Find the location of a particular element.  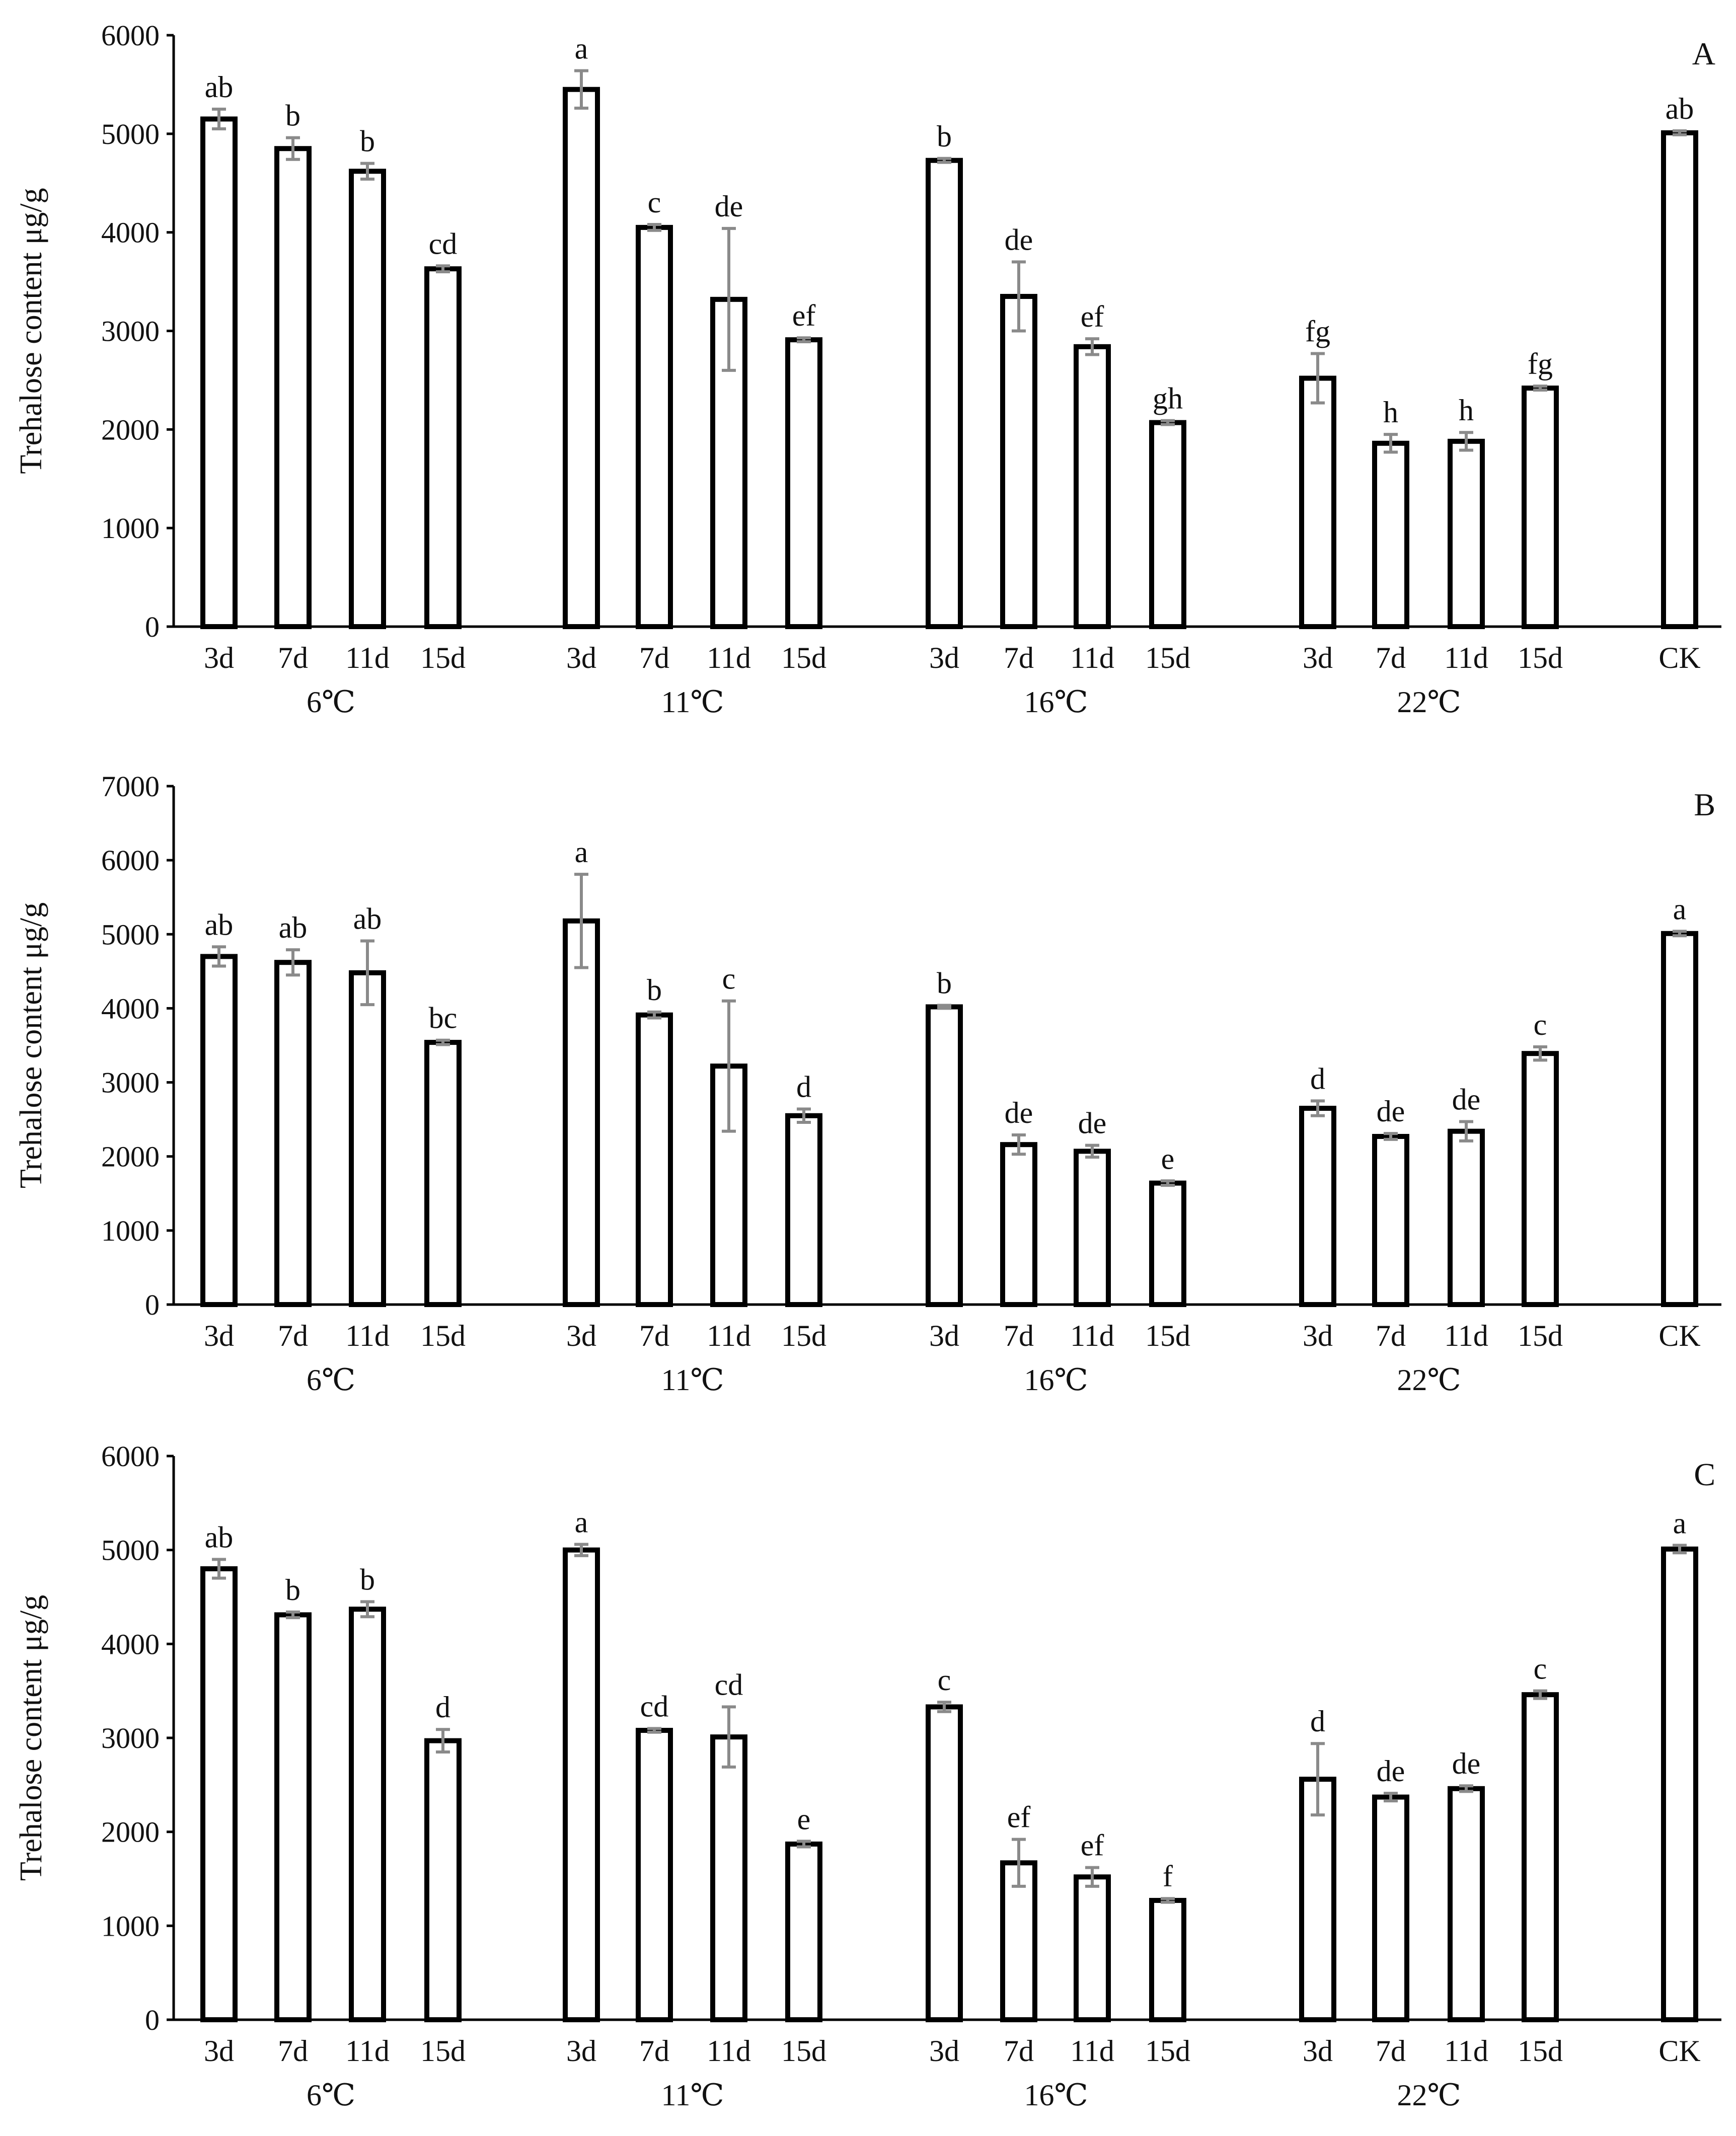

significance-letter: c is located at coordinates (654, 202).